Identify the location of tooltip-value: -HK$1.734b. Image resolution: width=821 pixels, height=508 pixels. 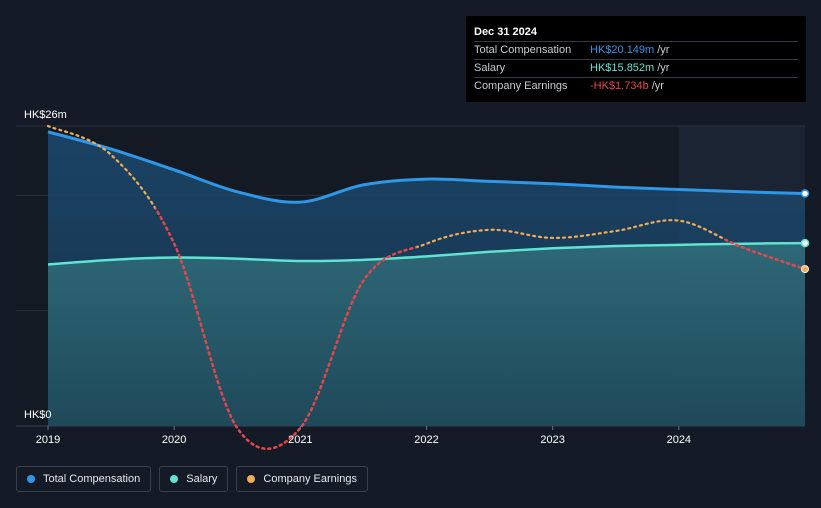
(619, 86).